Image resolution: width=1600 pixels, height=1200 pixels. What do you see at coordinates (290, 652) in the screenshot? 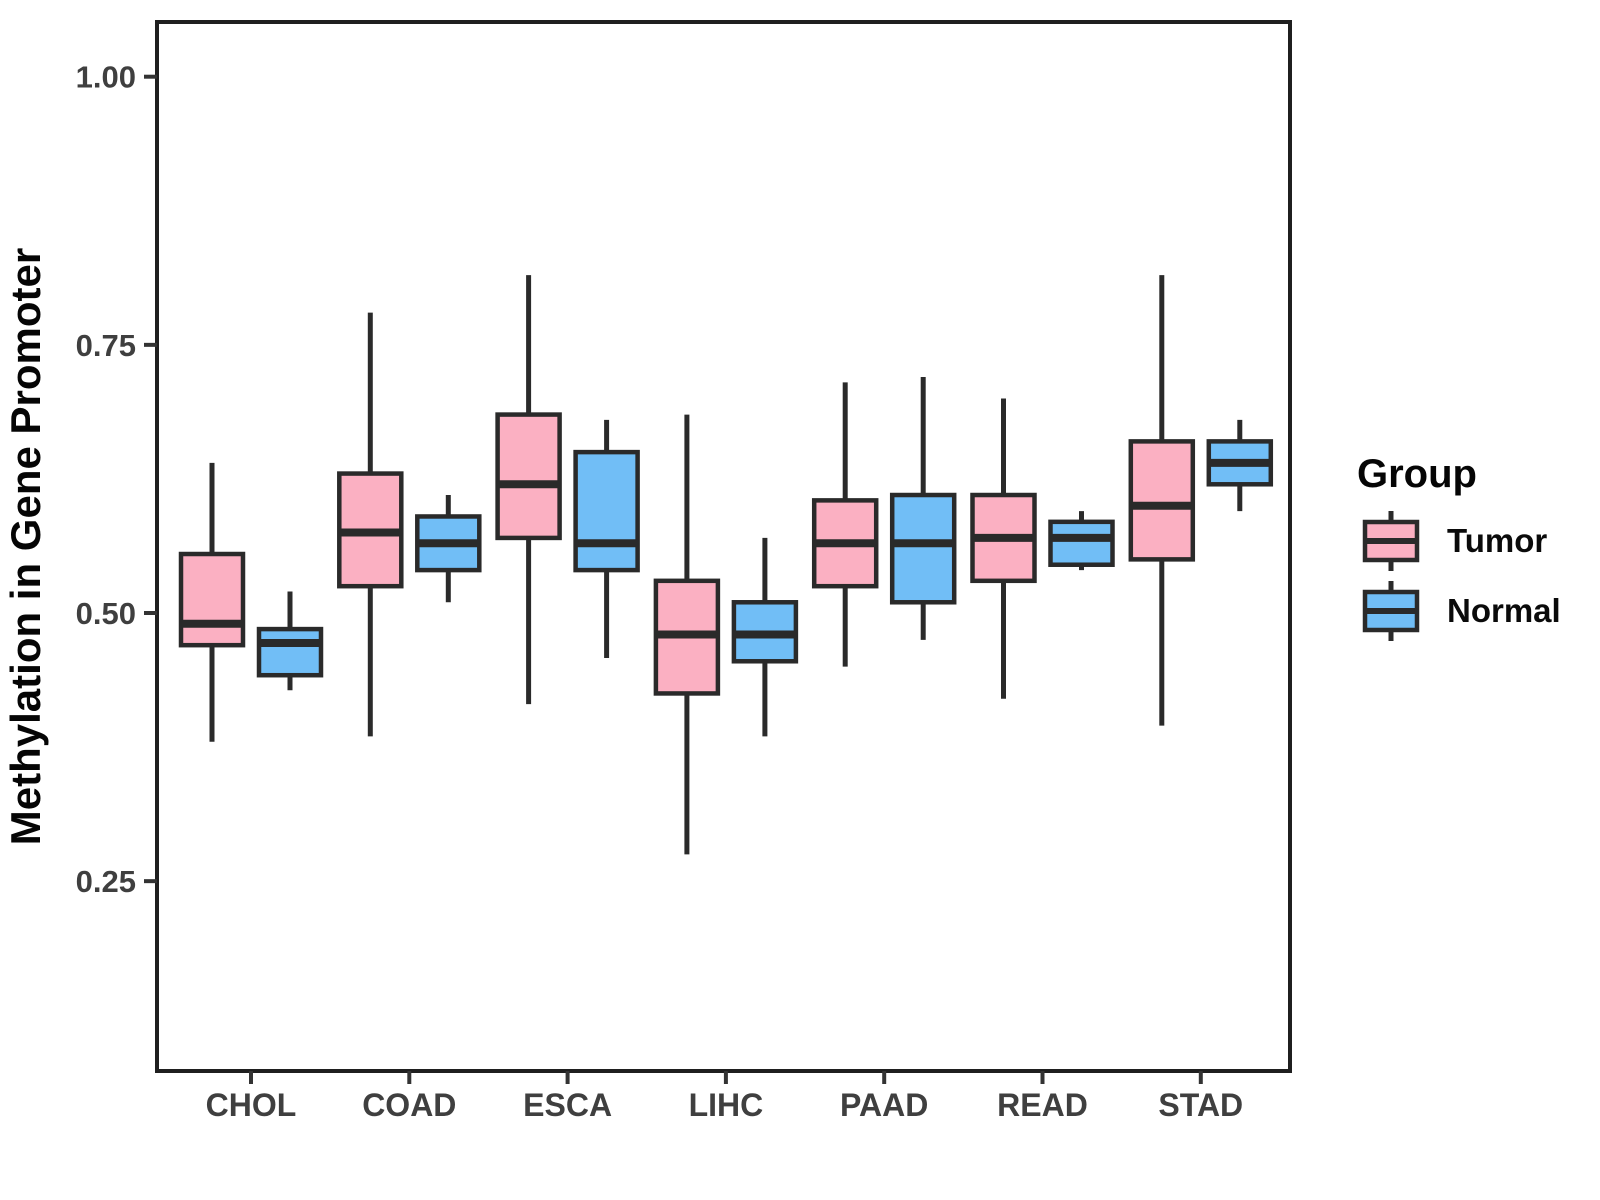
I see `box-CHOL-Normal` at bounding box center [290, 652].